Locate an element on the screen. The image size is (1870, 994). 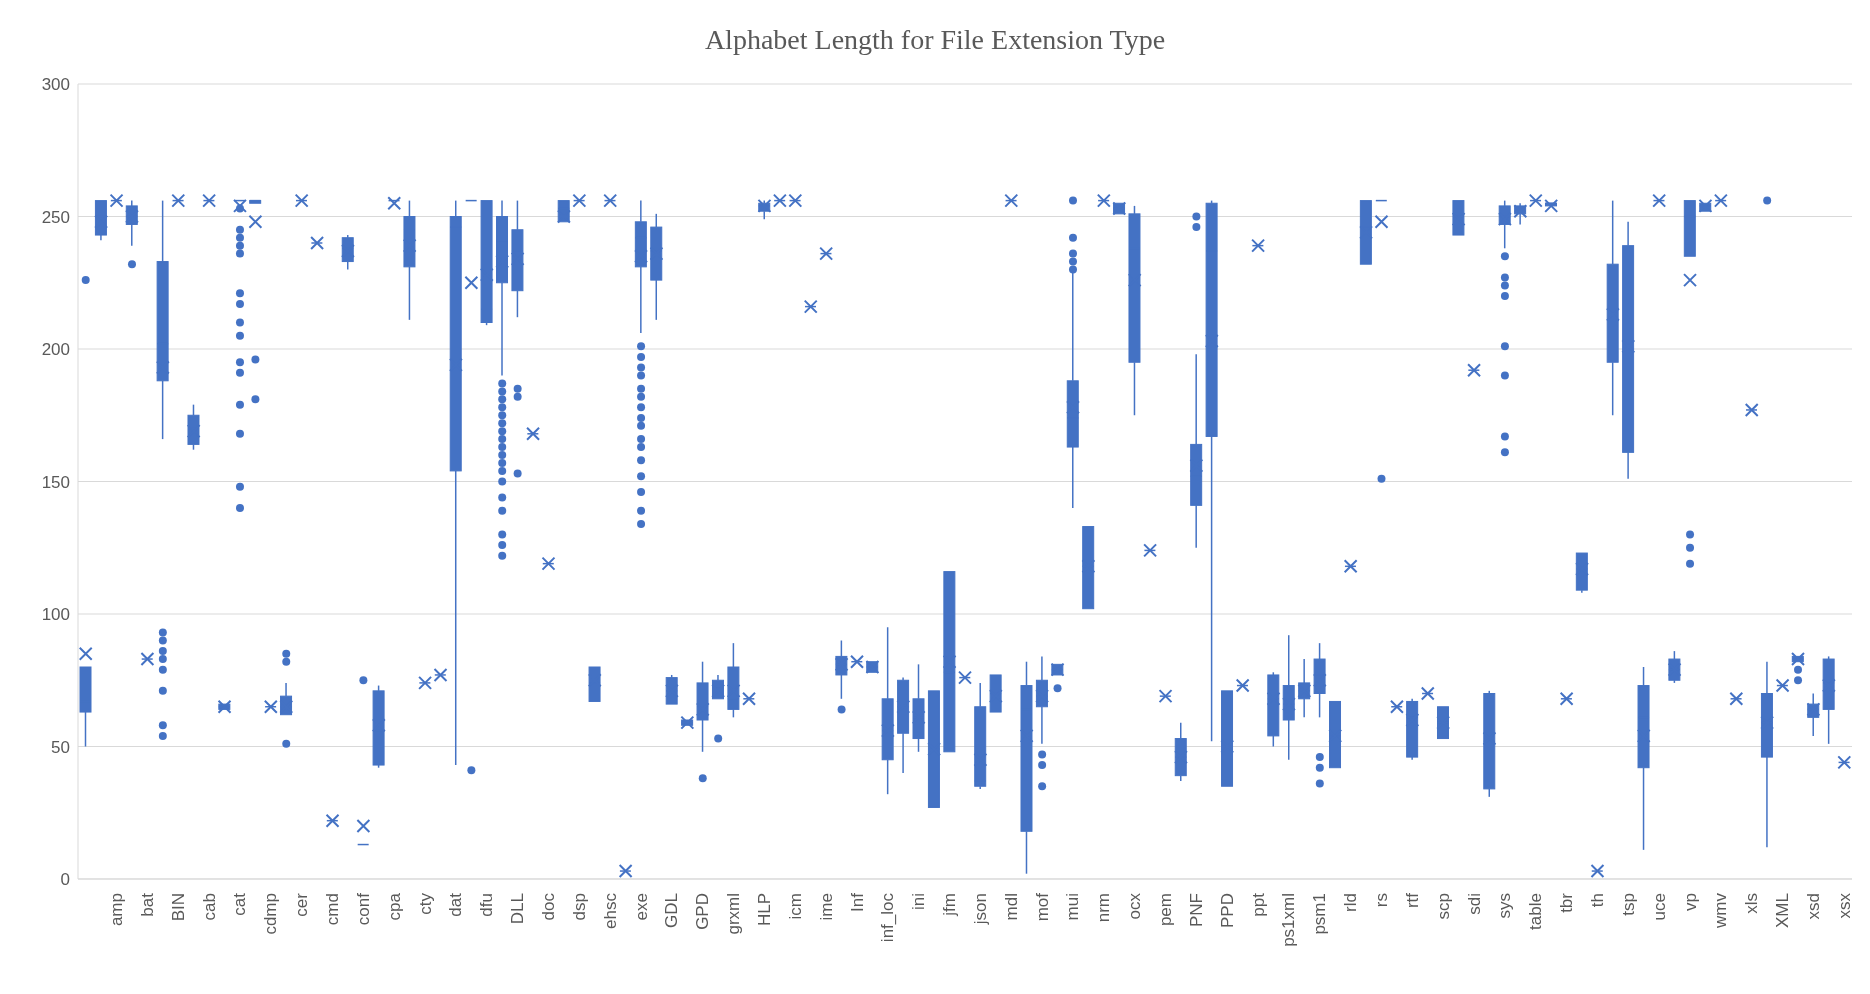
x-tick-label: cpa is located at coordinates (394, 906).